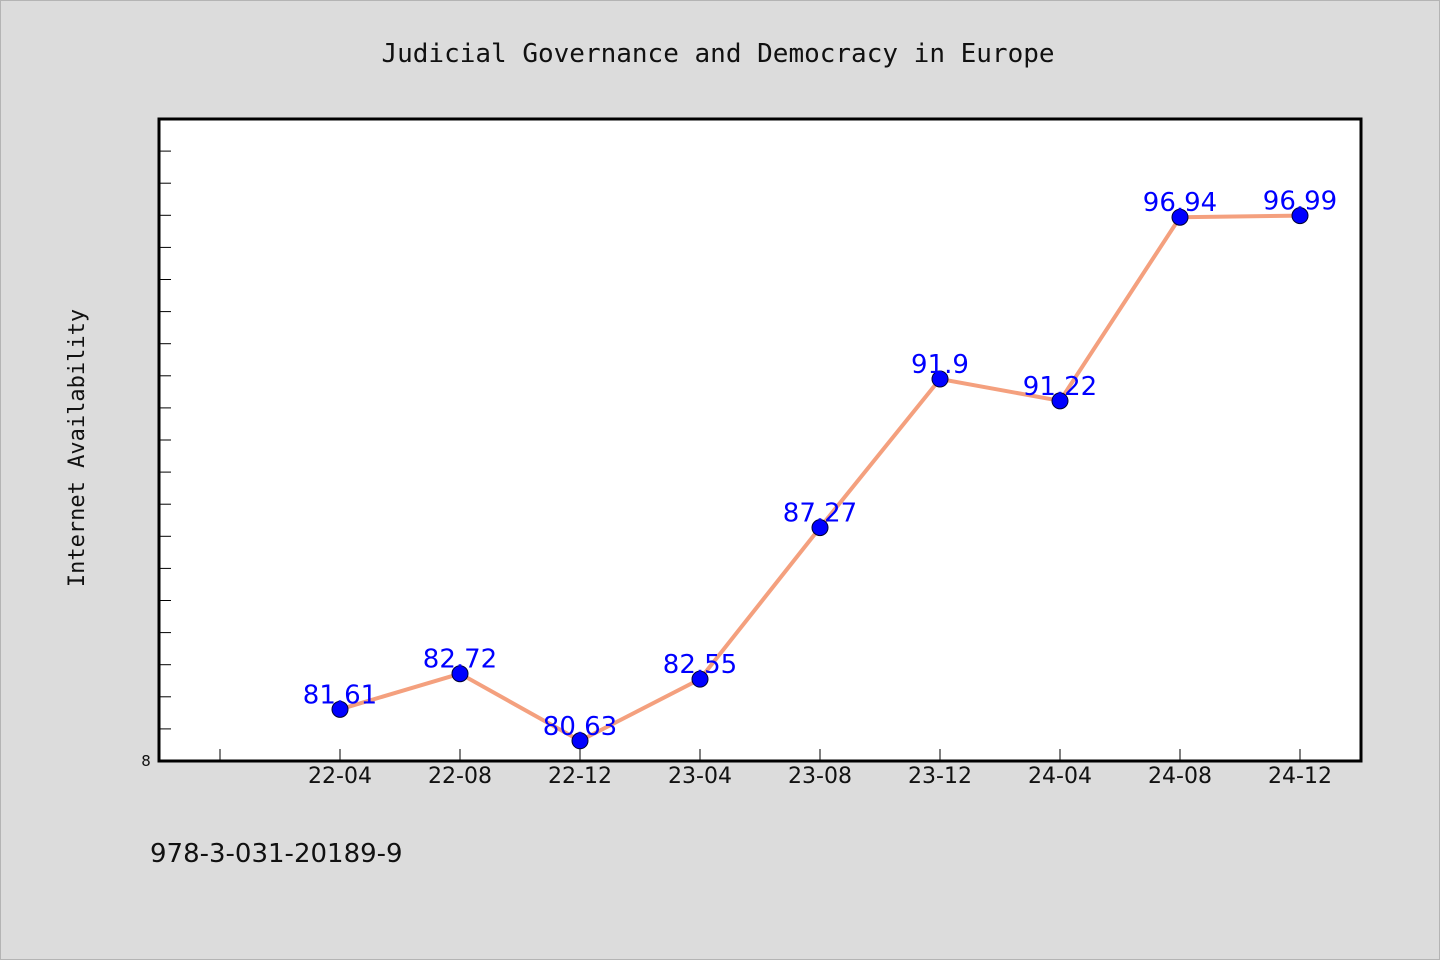 Image resolution: width=1440 pixels, height=960 pixels. Describe the element at coordinates (580, 727) in the screenshot. I see `data-label: 80.63` at that location.